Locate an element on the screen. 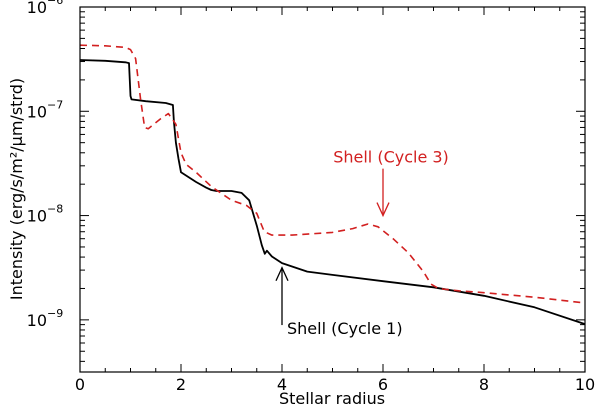 The width and height of the screenshot is (600, 407). y-tick-exponent: −9 is located at coordinates (55, 313).